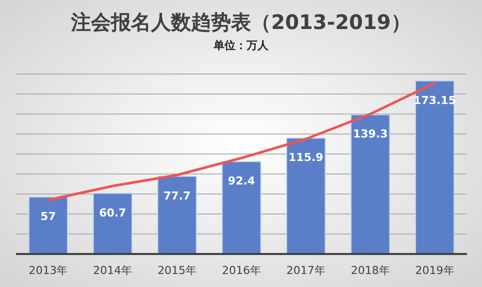  What do you see at coordinates (242, 181) in the screenshot?
I see `data-label: 92.4` at bounding box center [242, 181].